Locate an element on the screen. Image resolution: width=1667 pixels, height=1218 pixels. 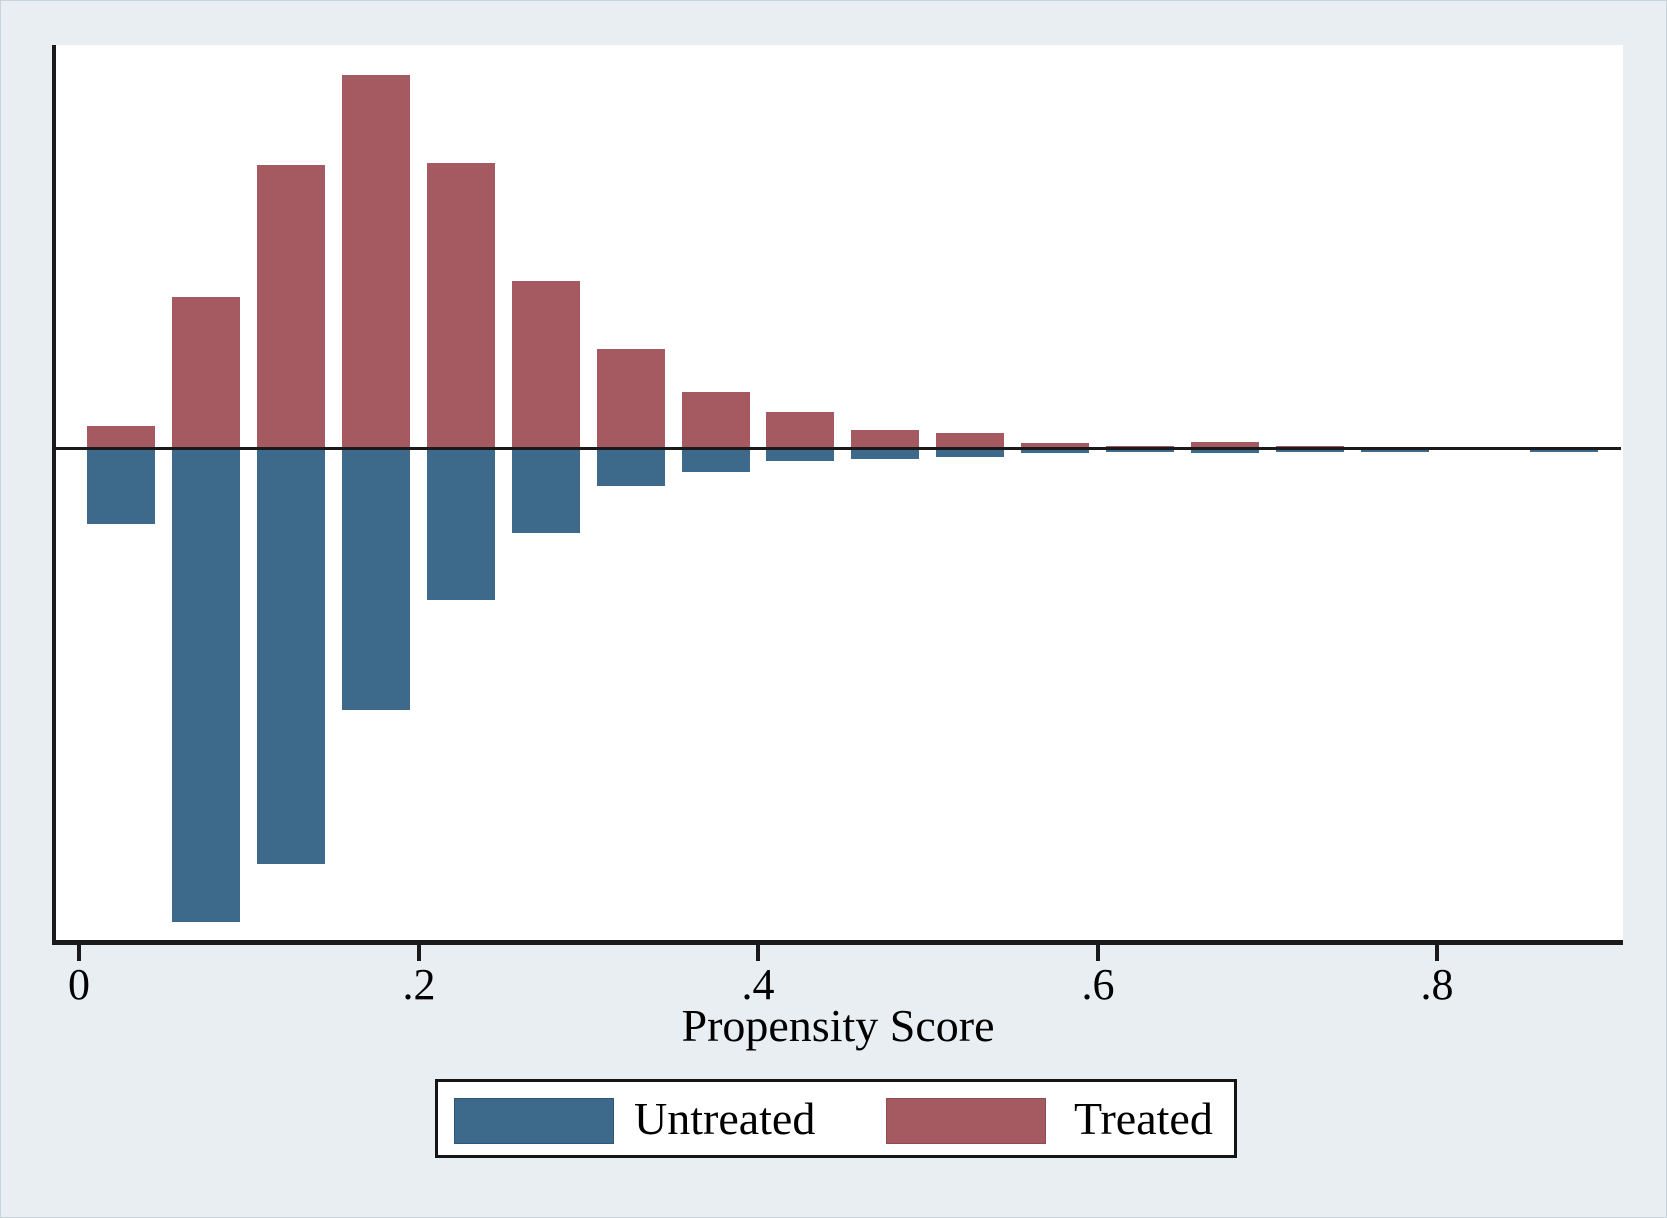
x-tick-label: .2 is located at coordinates (419, 984).